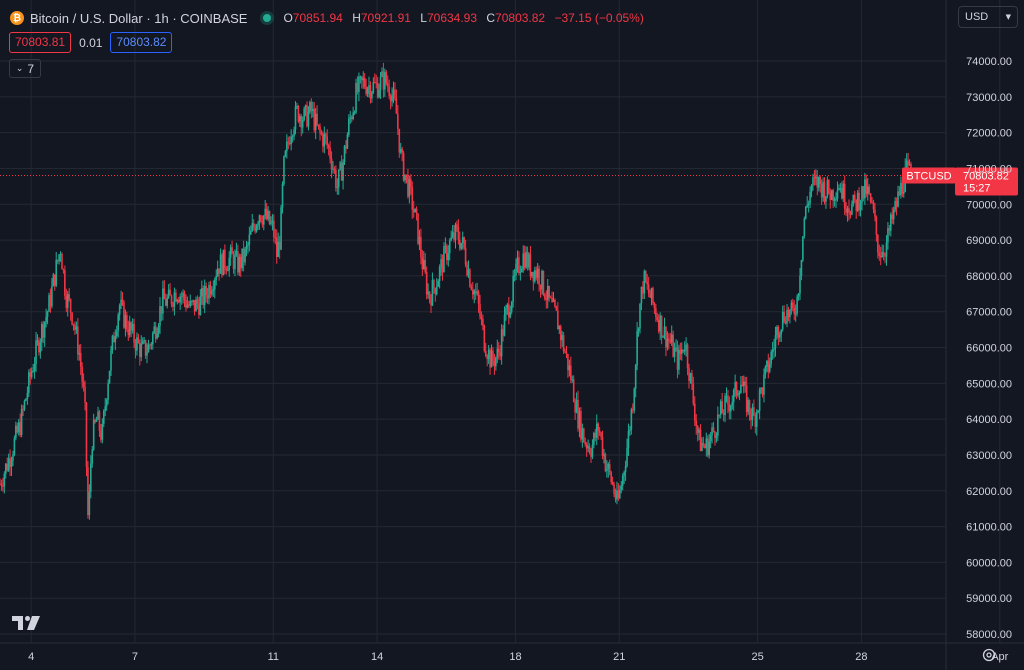 This screenshot has width=1024, height=670. What do you see at coordinates (989, 655) in the screenshot?
I see `settings-gear-icon` at bounding box center [989, 655].